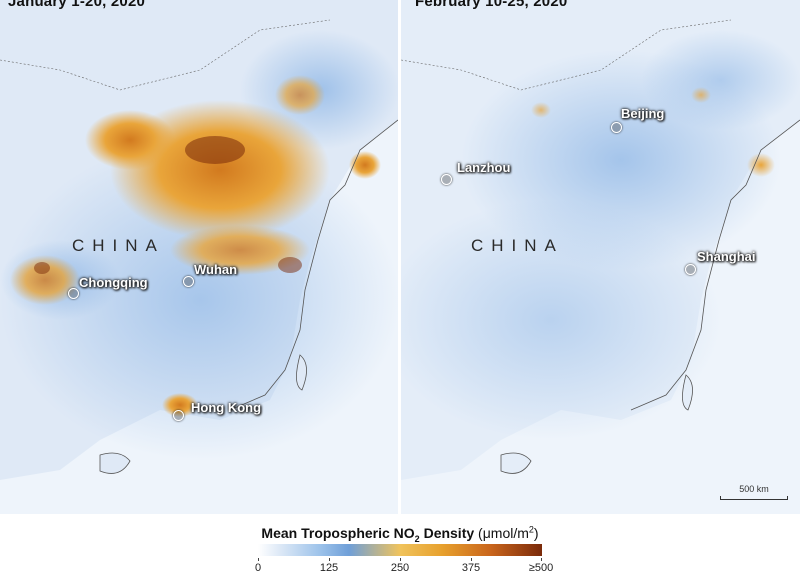 The height and width of the screenshot is (574, 800). Describe the element at coordinates (541, 568) in the screenshot. I see `legend-tick-label: ≥500` at that location.